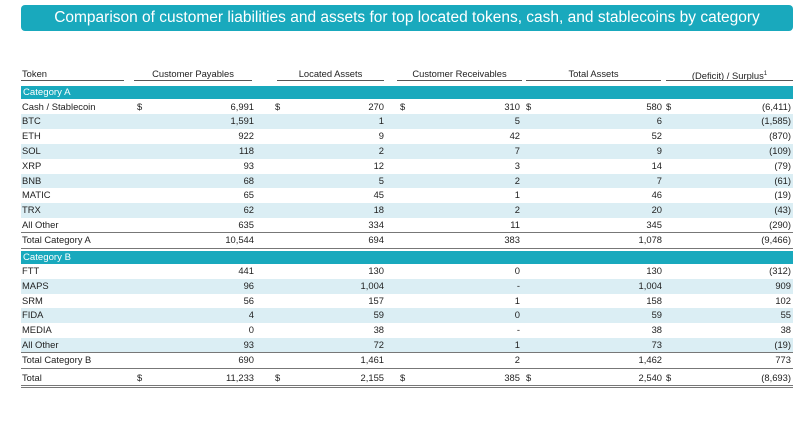 The image size is (811, 421). What do you see at coordinates (242, 121) in the screenshot?
I see `cell-customer-payables: 1,591` at bounding box center [242, 121].